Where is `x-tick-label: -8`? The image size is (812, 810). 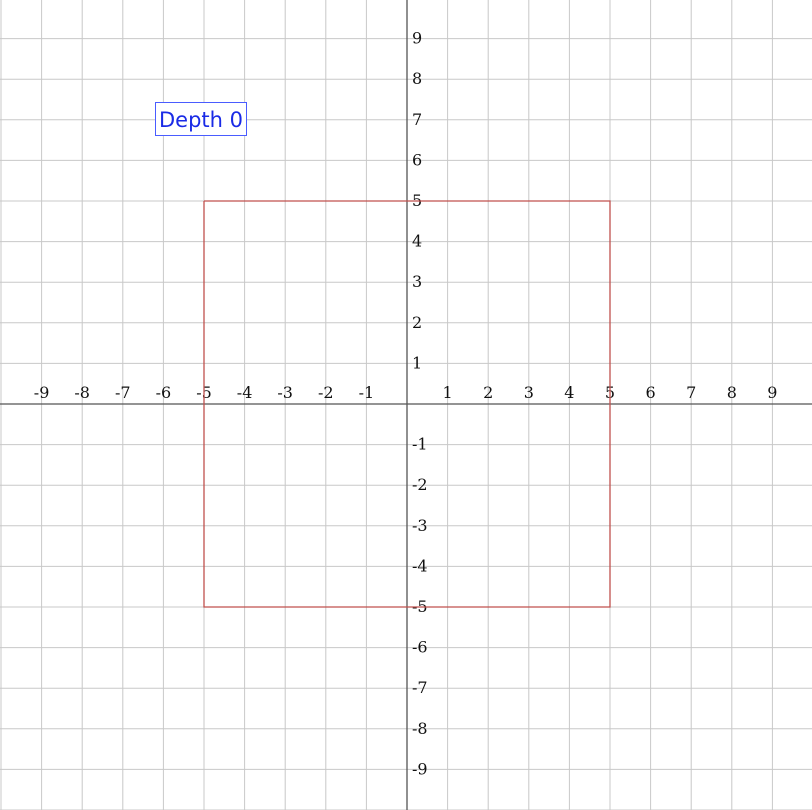
x-tick-label: -8 is located at coordinates (82, 392).